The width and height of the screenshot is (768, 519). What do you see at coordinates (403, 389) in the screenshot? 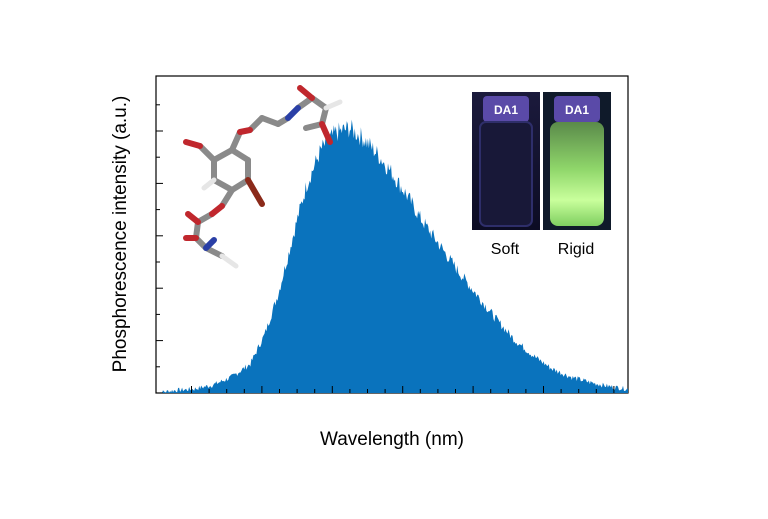
I see `x-axis-ticks` at bounding box center [403, 389].